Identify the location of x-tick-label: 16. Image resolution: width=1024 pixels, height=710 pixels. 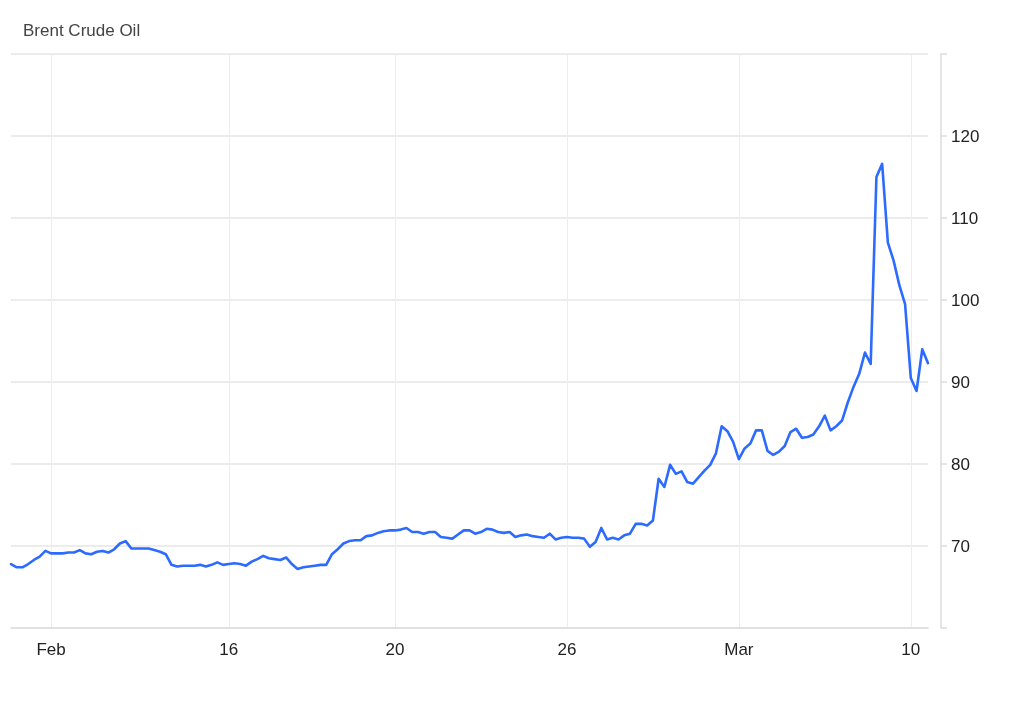
(229, 649).